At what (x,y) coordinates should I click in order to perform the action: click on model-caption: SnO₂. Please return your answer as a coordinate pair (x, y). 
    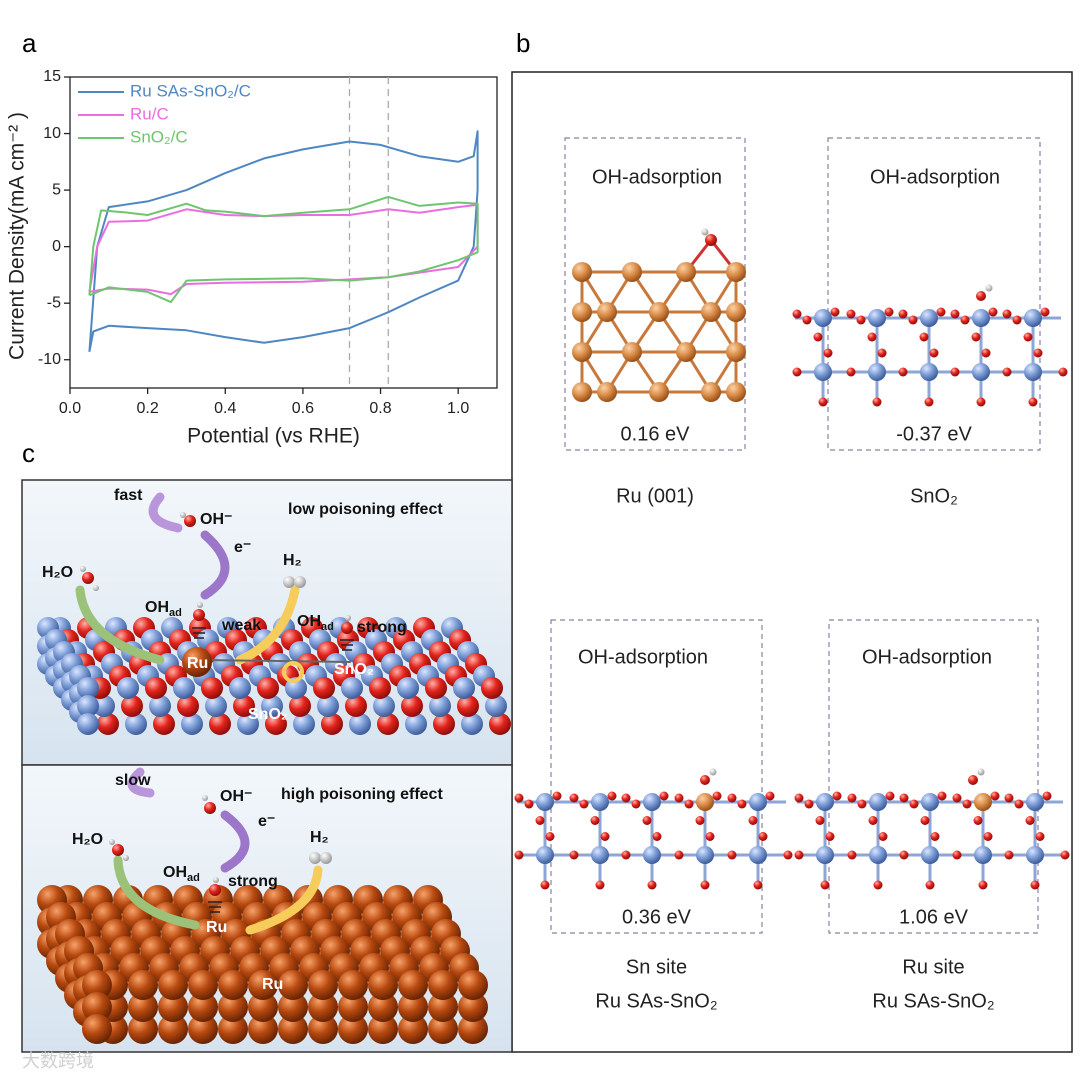
    Looking at the image, I should click on (934, 496).